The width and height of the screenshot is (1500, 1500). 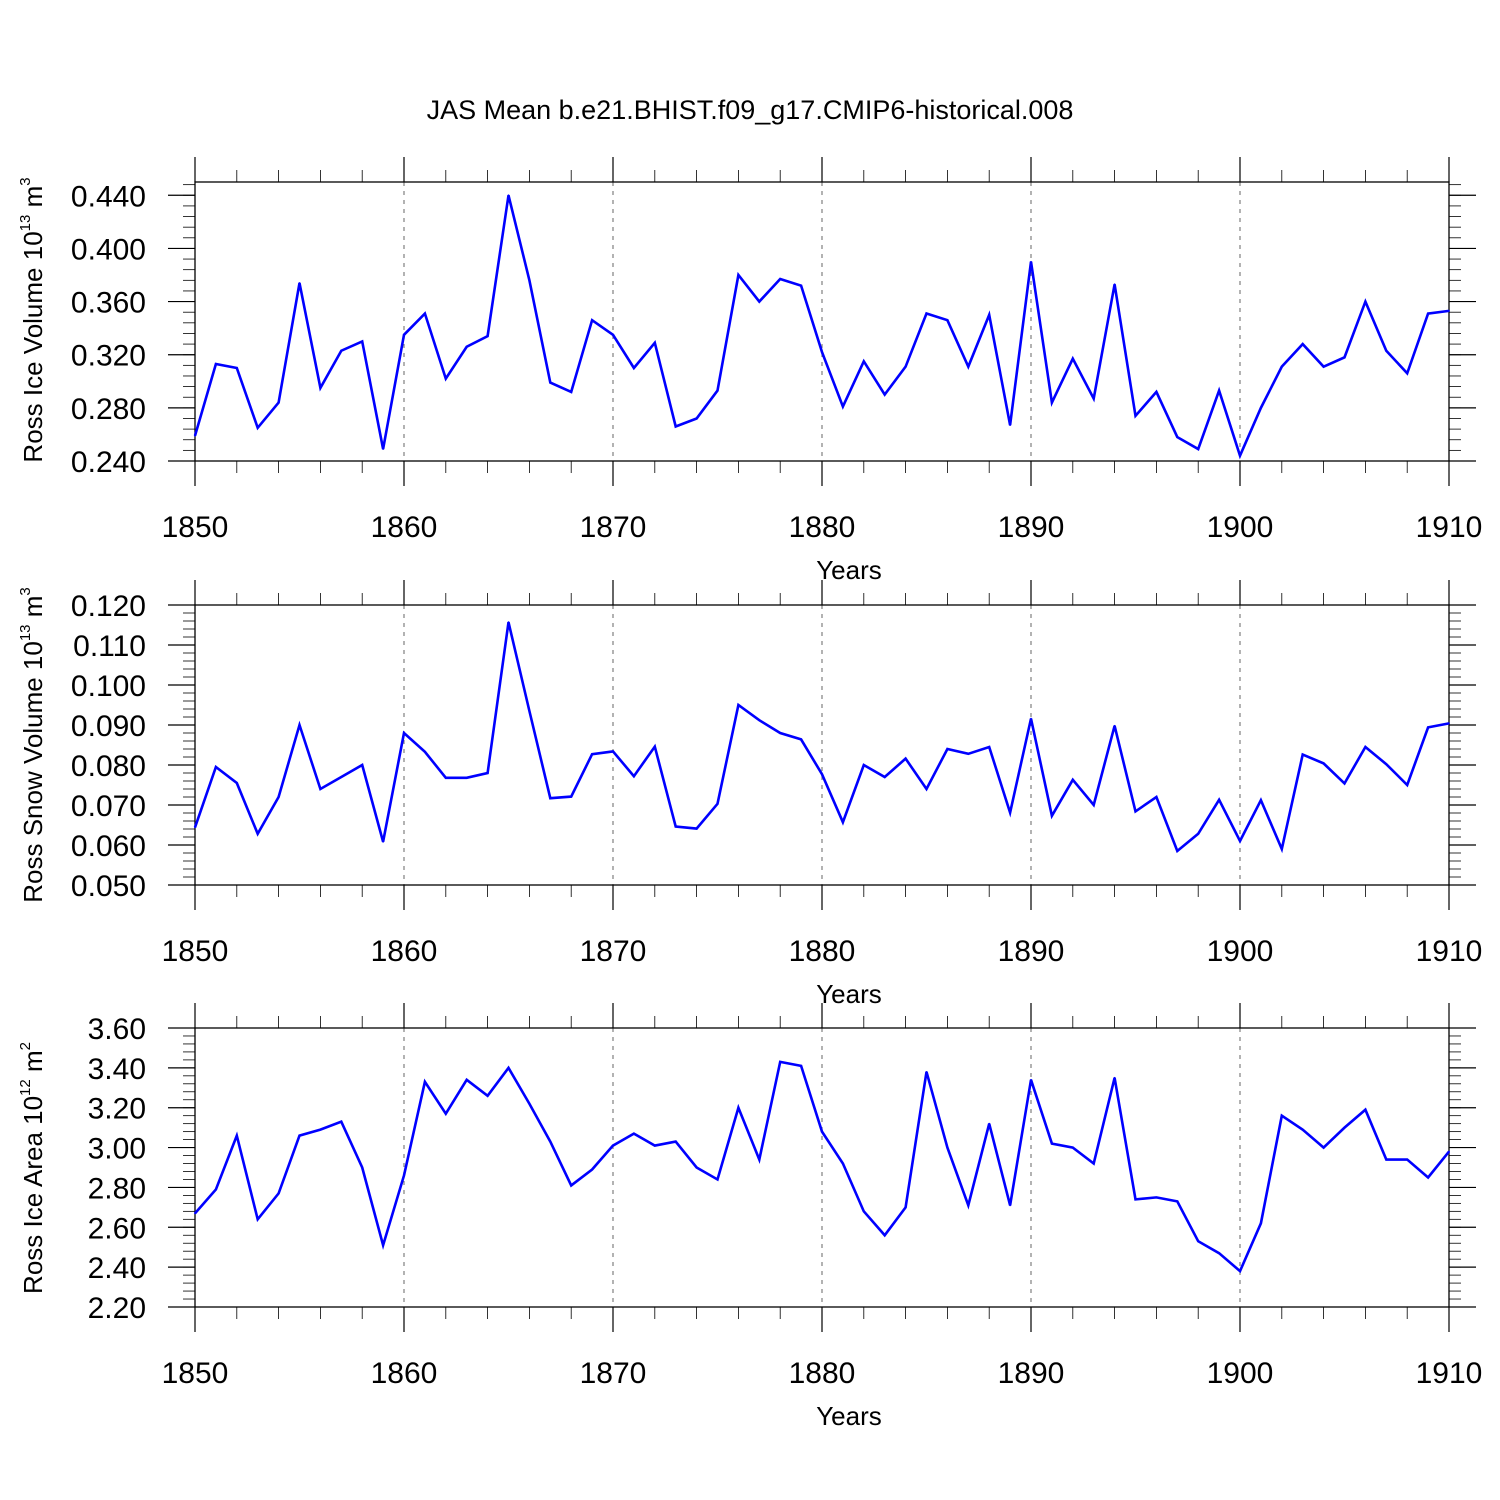 I want to click on y-tick-label: 0.090, so click(x=108, y=726).